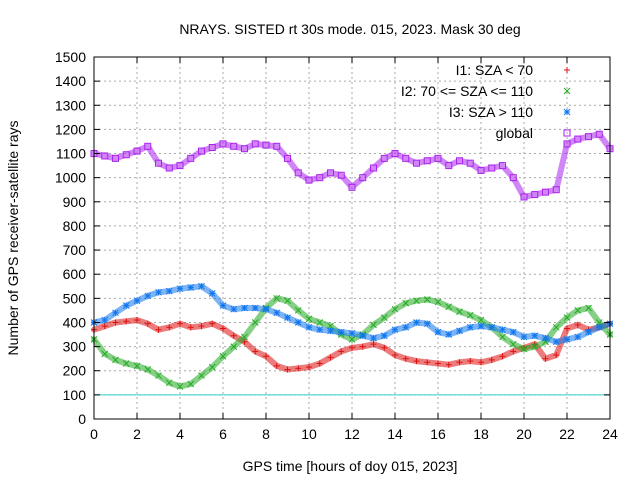 The image size is (640, 485). What do you see at coordinates (75, 322) in the screenshot?
I see `y-tick-label: 400` at bounding box center [75, 322].